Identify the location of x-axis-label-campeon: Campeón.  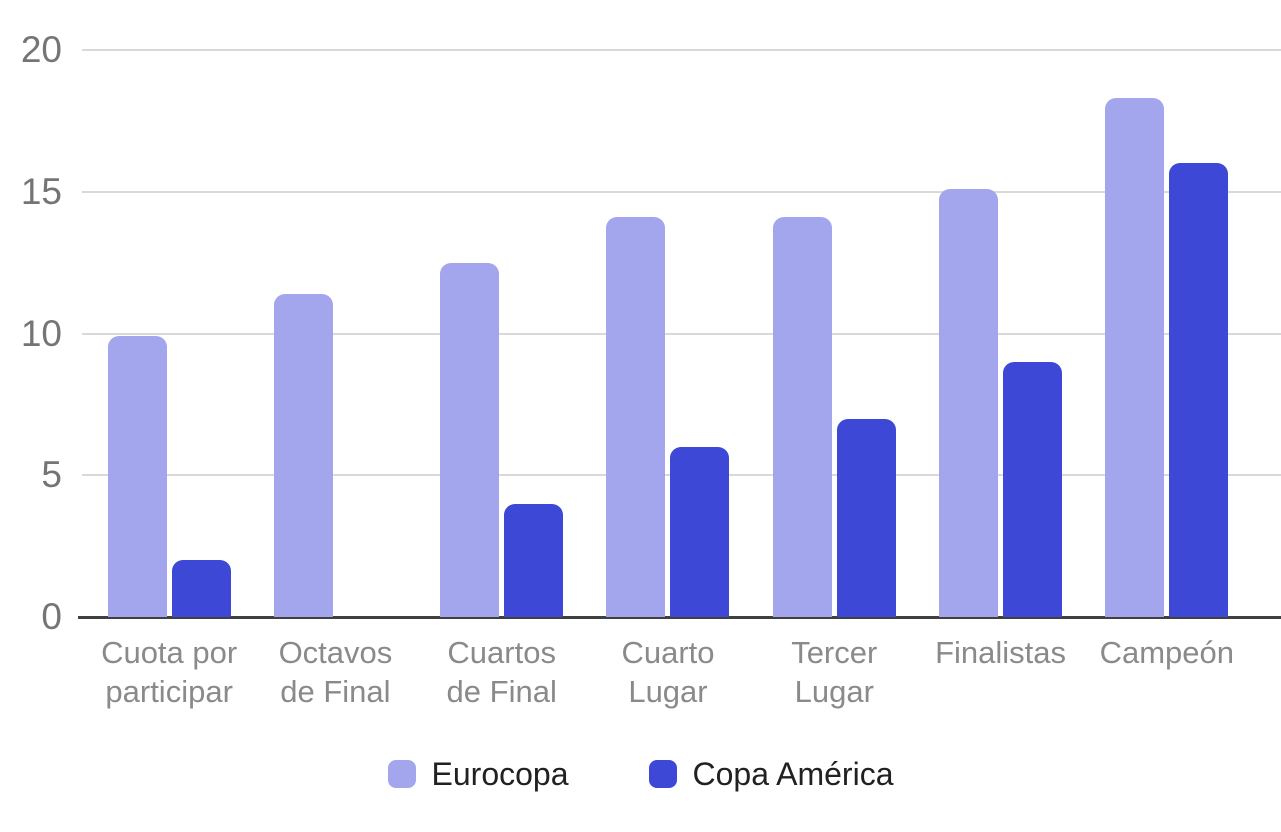
(1167, 652).